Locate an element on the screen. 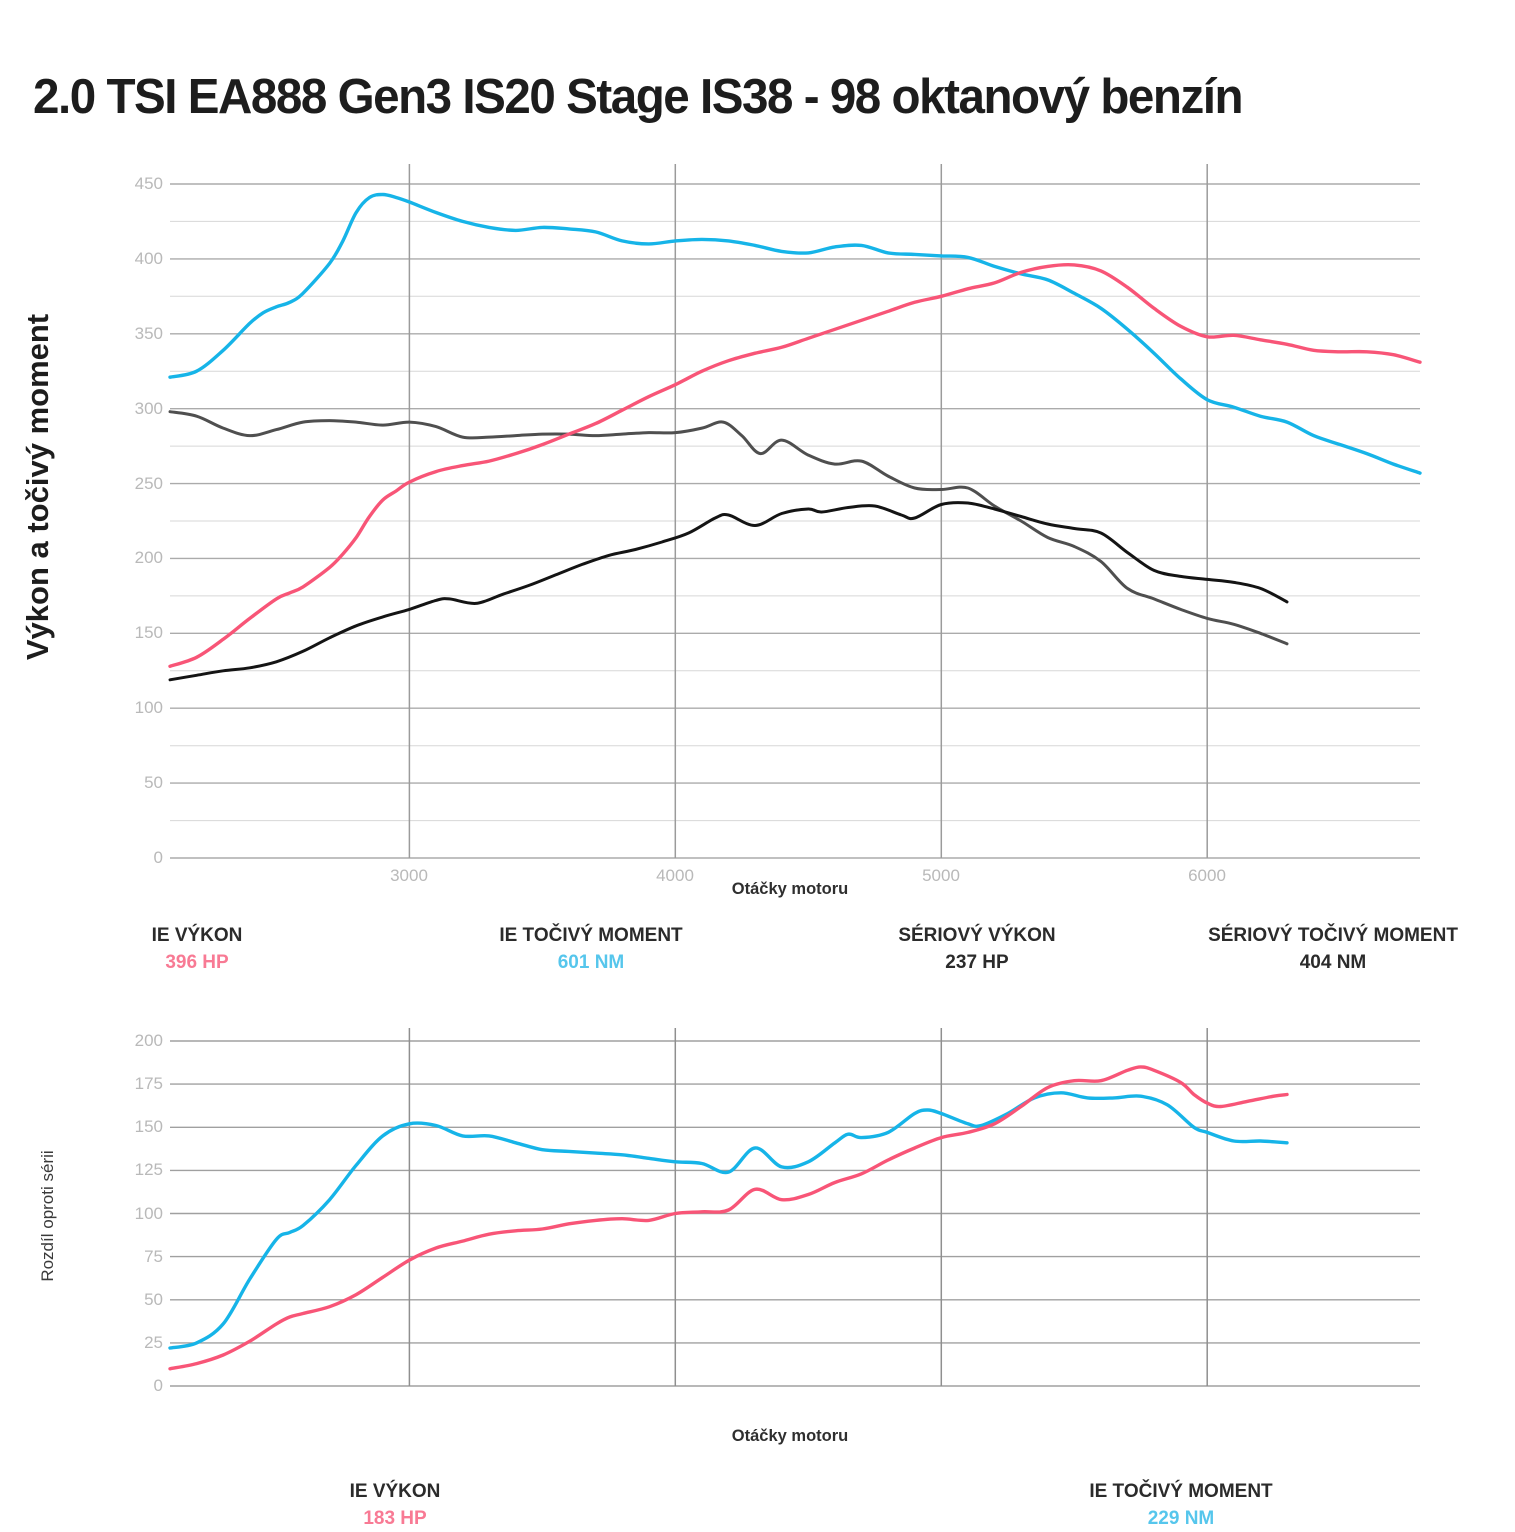 The width and height of the screenshot is (1515, 1532). y-tick-label-chart1-175: 175 is located at coordinates (148, 1083).